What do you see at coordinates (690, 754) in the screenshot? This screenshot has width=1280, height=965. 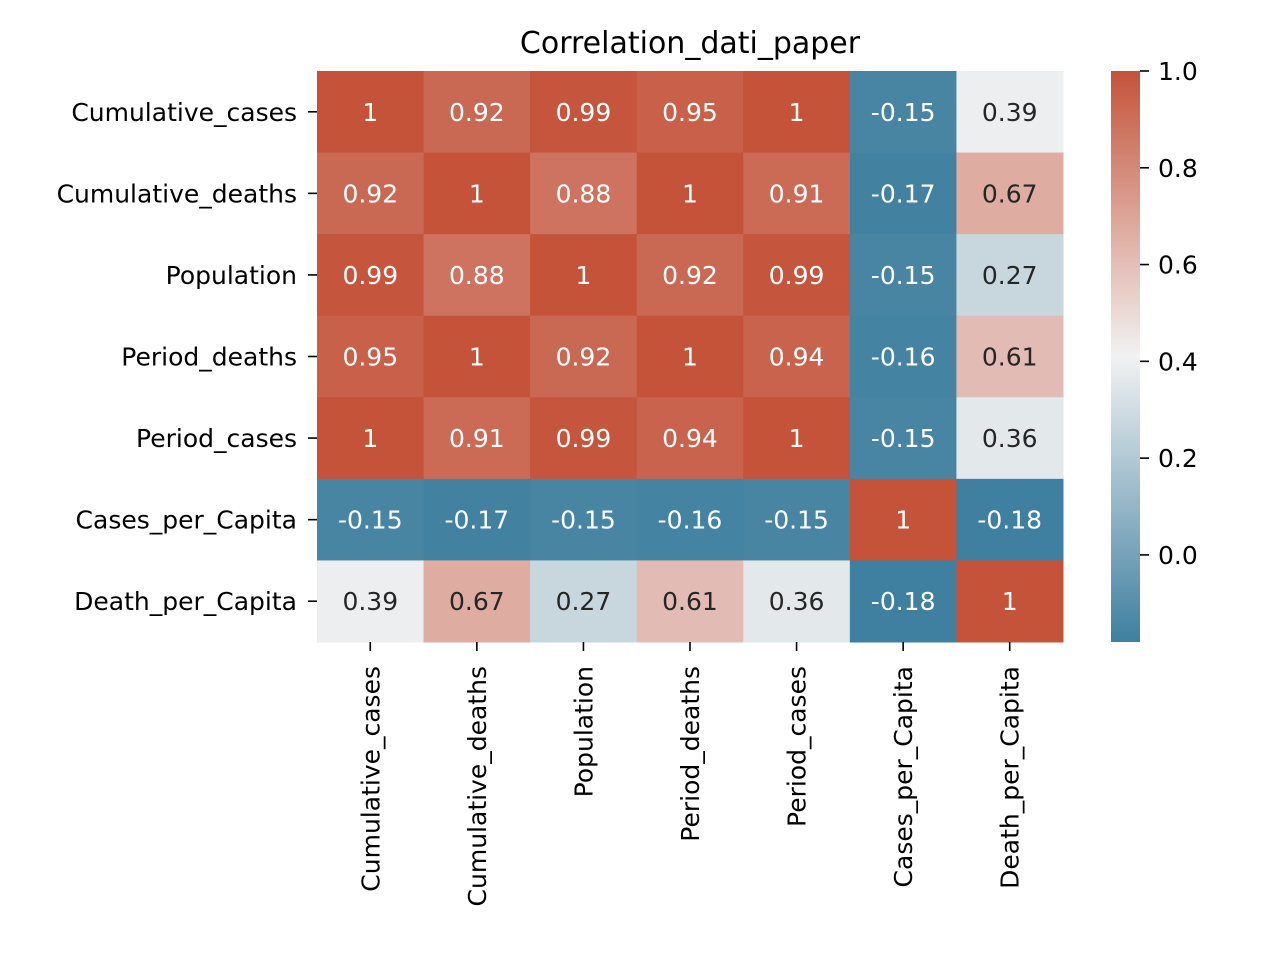 I see `x-tick-label: Period_deaths` at bounding box center [690, 754].